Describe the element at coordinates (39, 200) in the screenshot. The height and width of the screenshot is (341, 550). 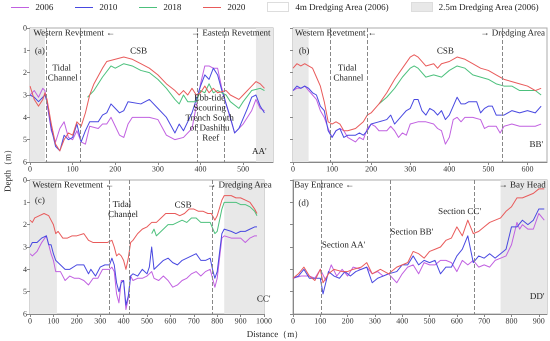
I see `annotation: (c)` at that location.